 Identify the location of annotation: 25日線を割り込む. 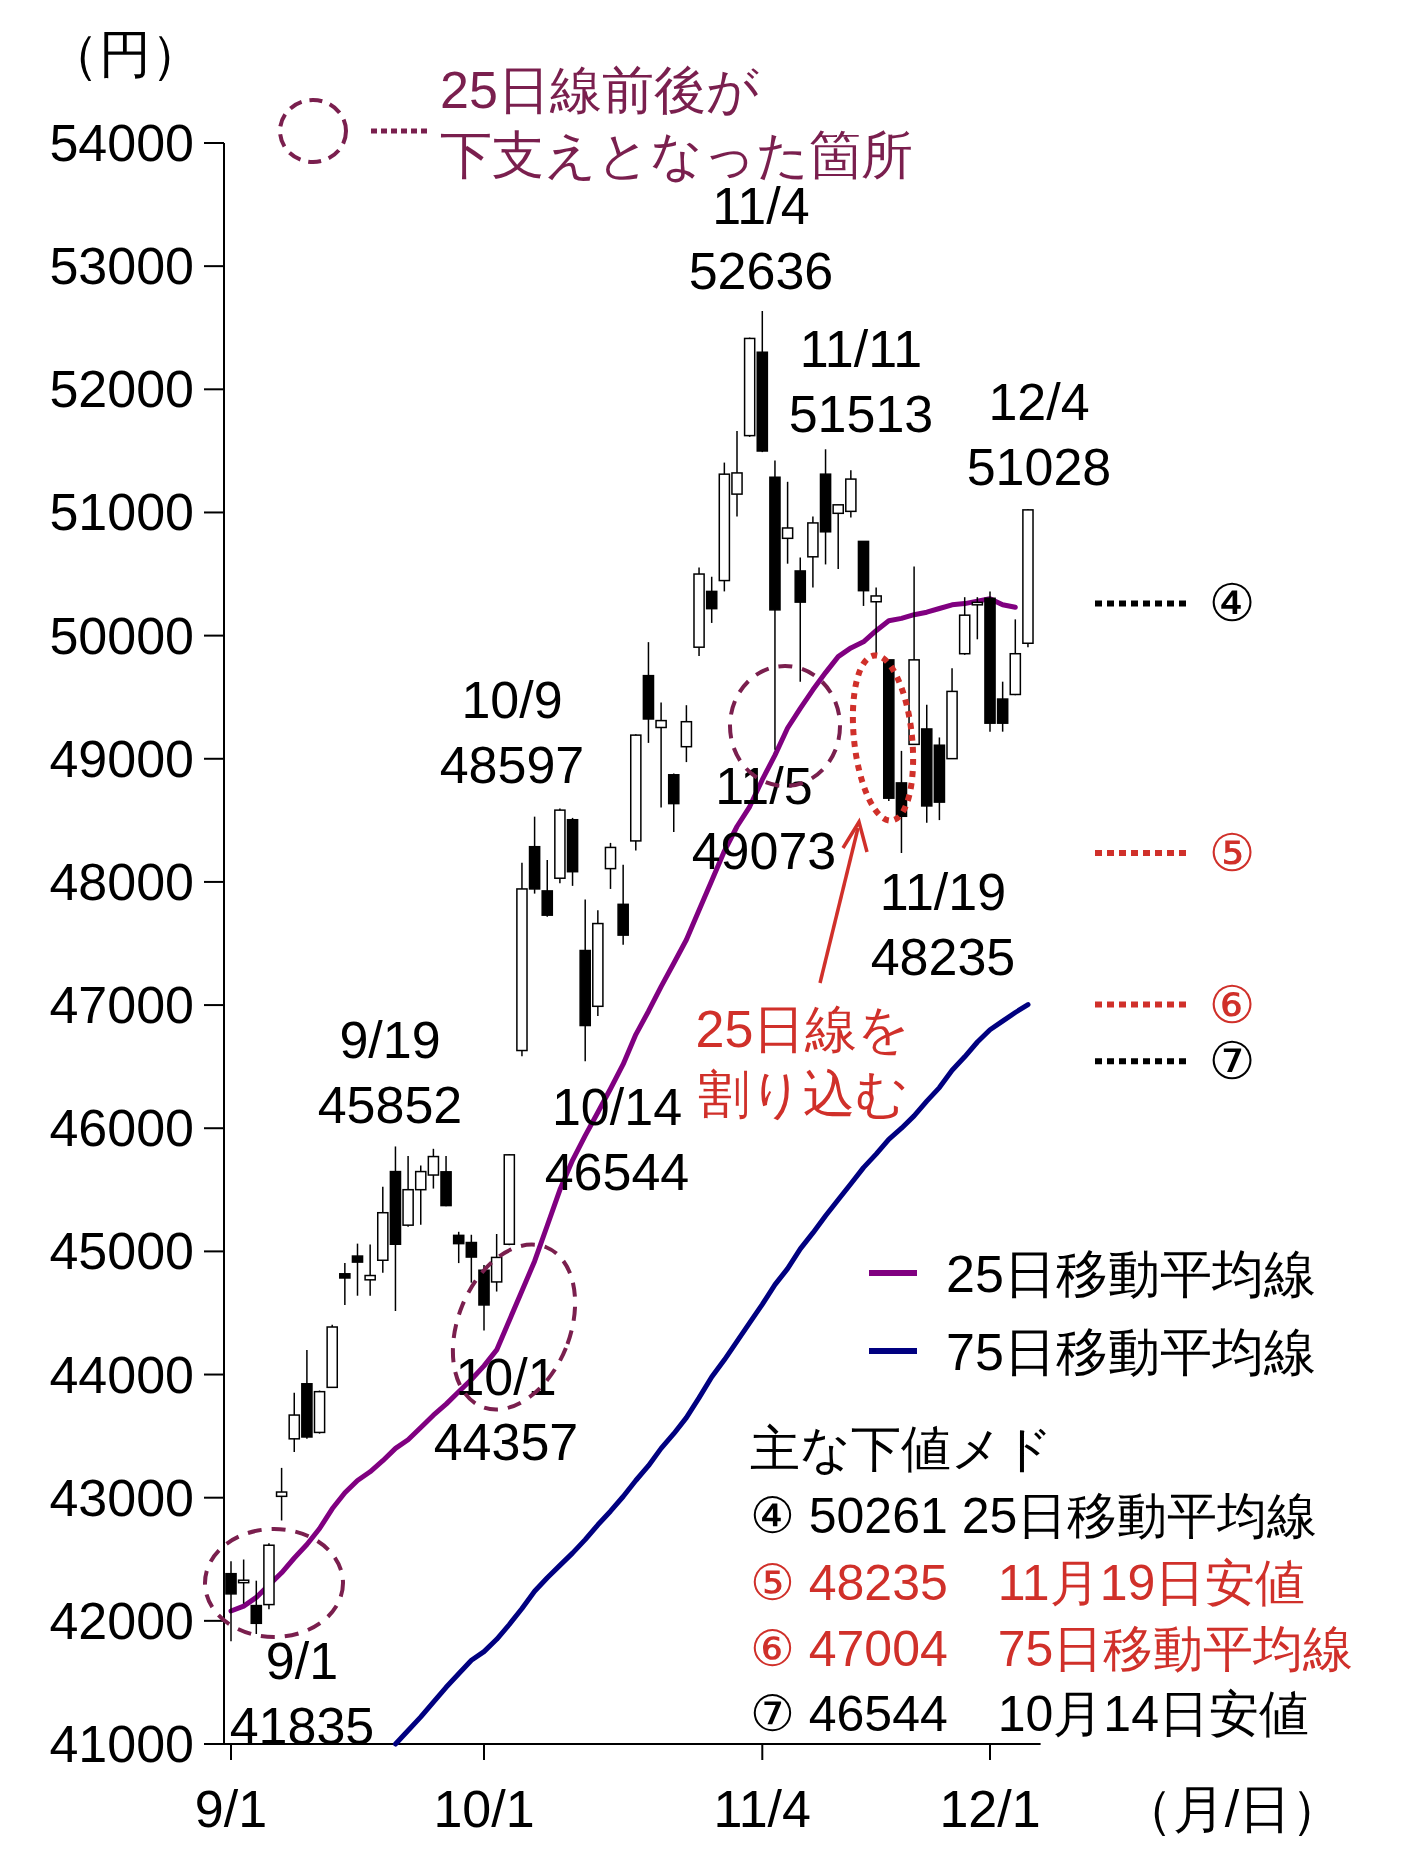
(803, 1061).